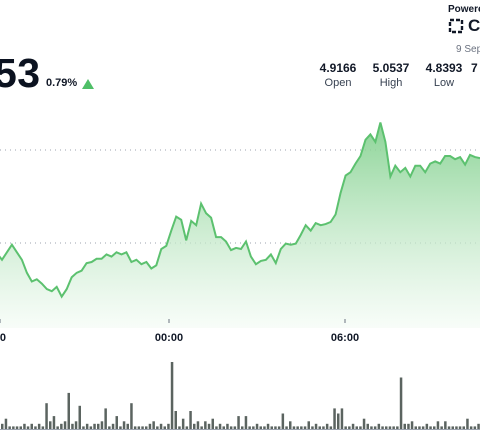 The image size is (480, 430). I want to click on up-arrow-icon, so click(88, 84).